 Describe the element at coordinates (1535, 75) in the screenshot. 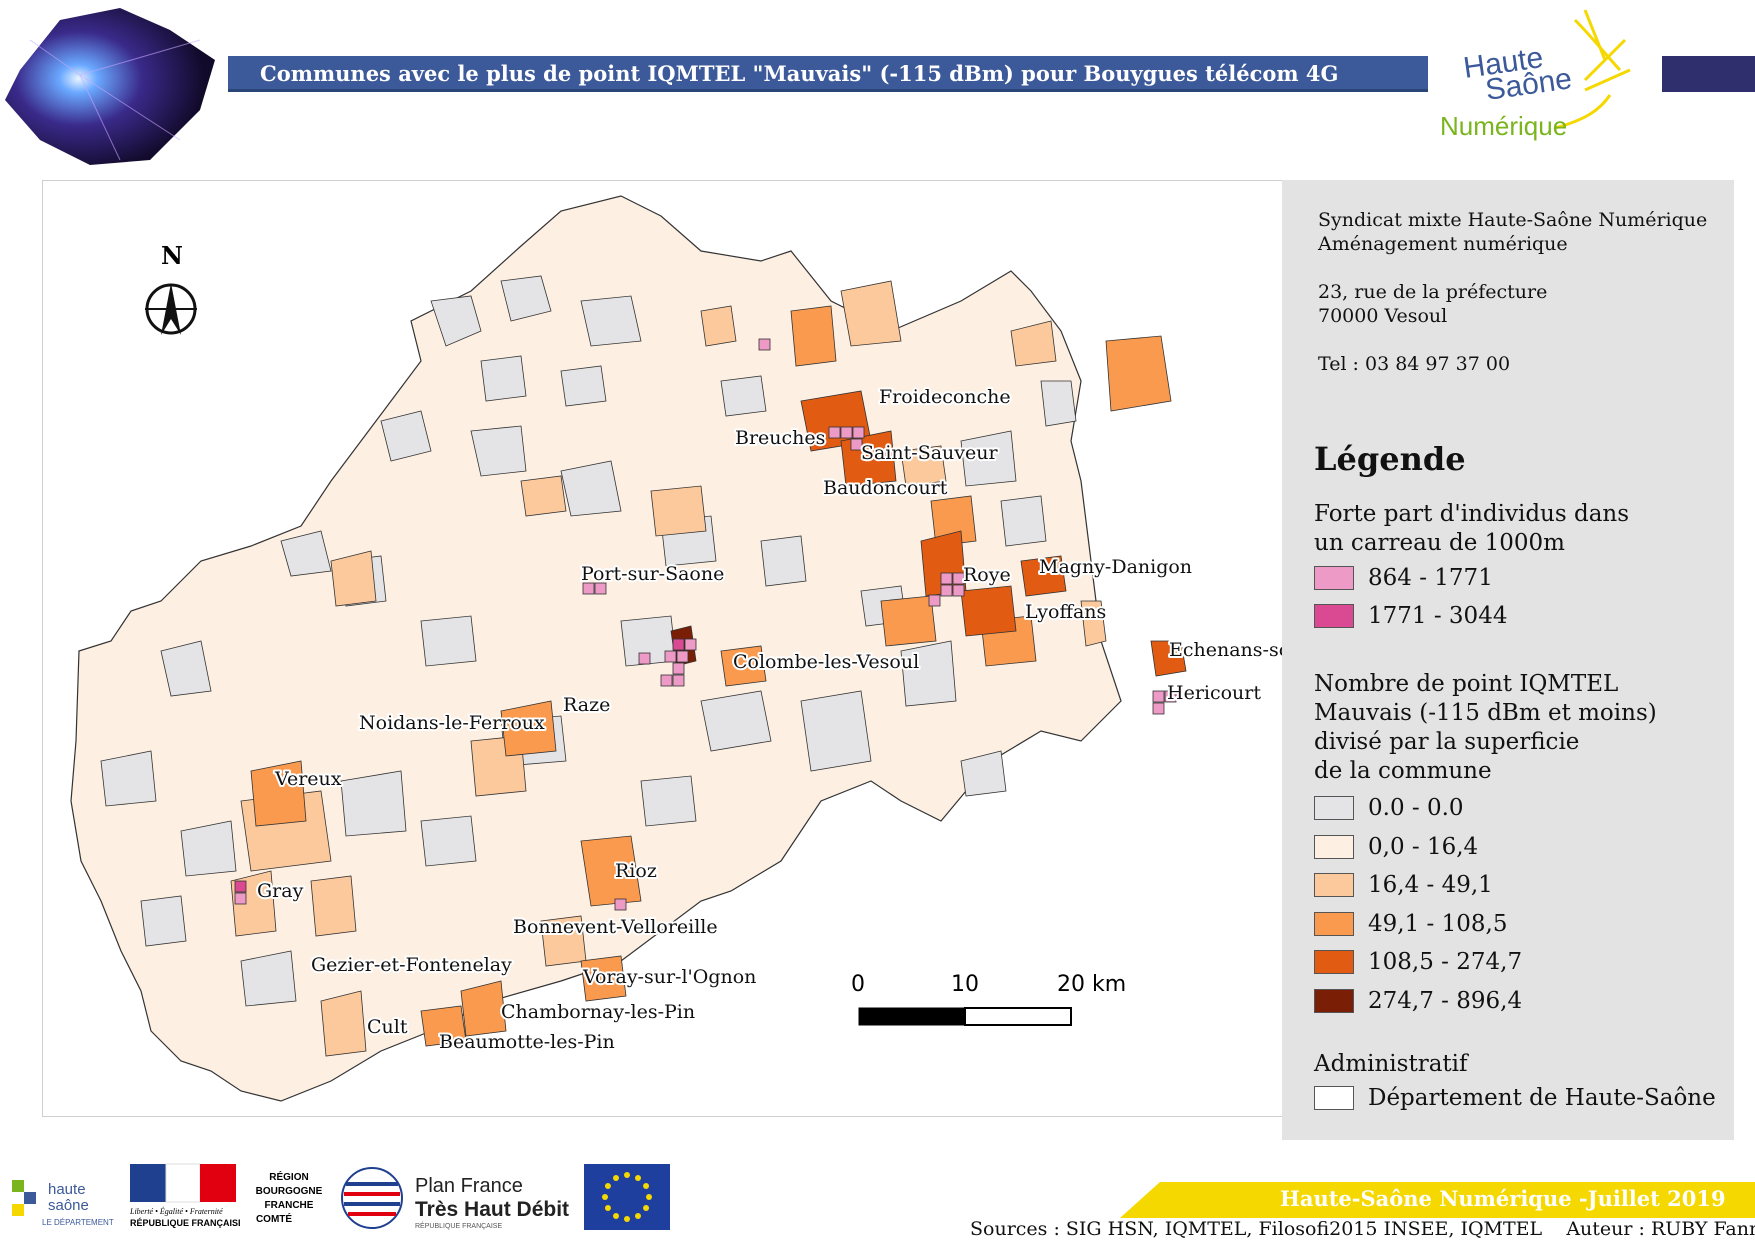

I see `haute-saone-numerique-logo: Haute Saône Numérique` at that location.